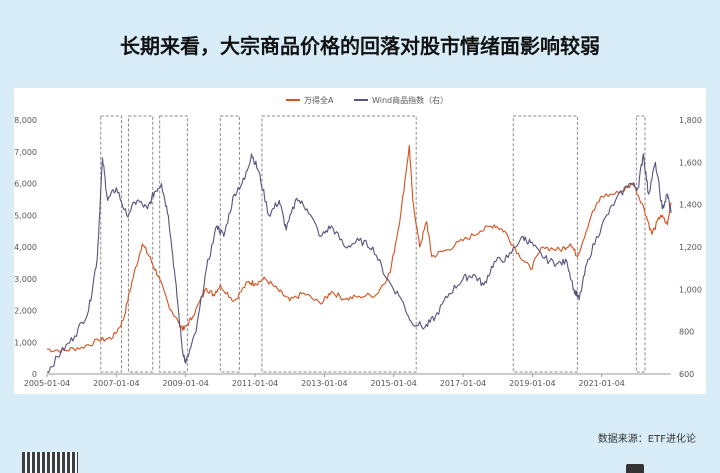 Image resolution: width=720 pixels, height=473 pixels. Describe the element at coordinates (601, 383) in the screenshot. I see `x-tick-label: 2021-01-04` at that location.